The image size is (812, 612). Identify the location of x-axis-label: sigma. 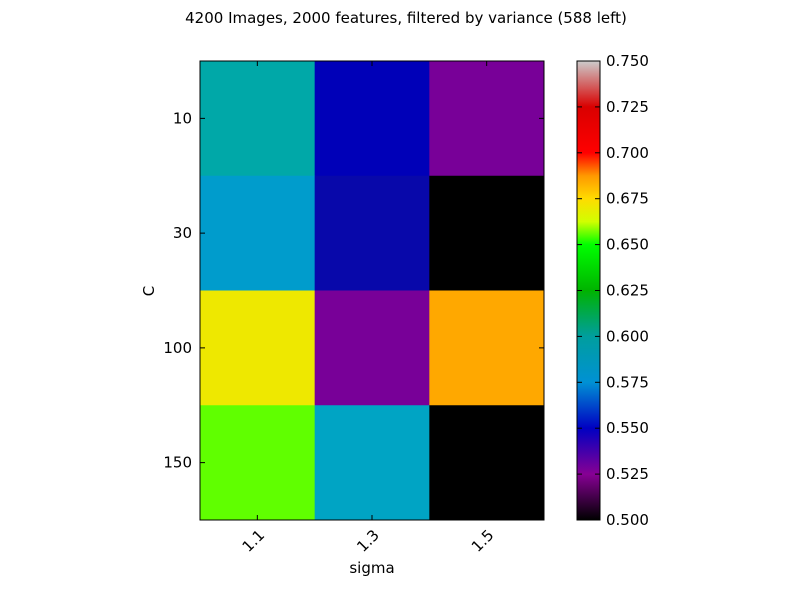
(371, 568).